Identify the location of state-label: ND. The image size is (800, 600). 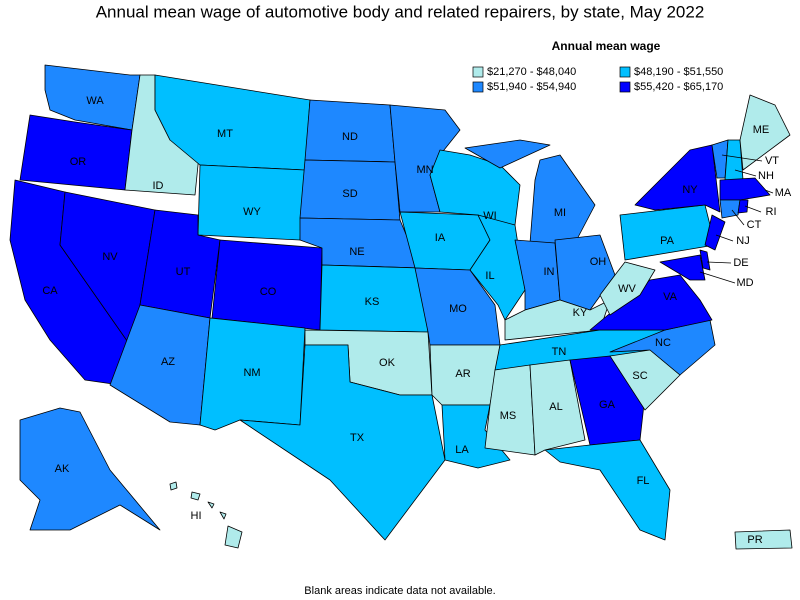
(350, 137).